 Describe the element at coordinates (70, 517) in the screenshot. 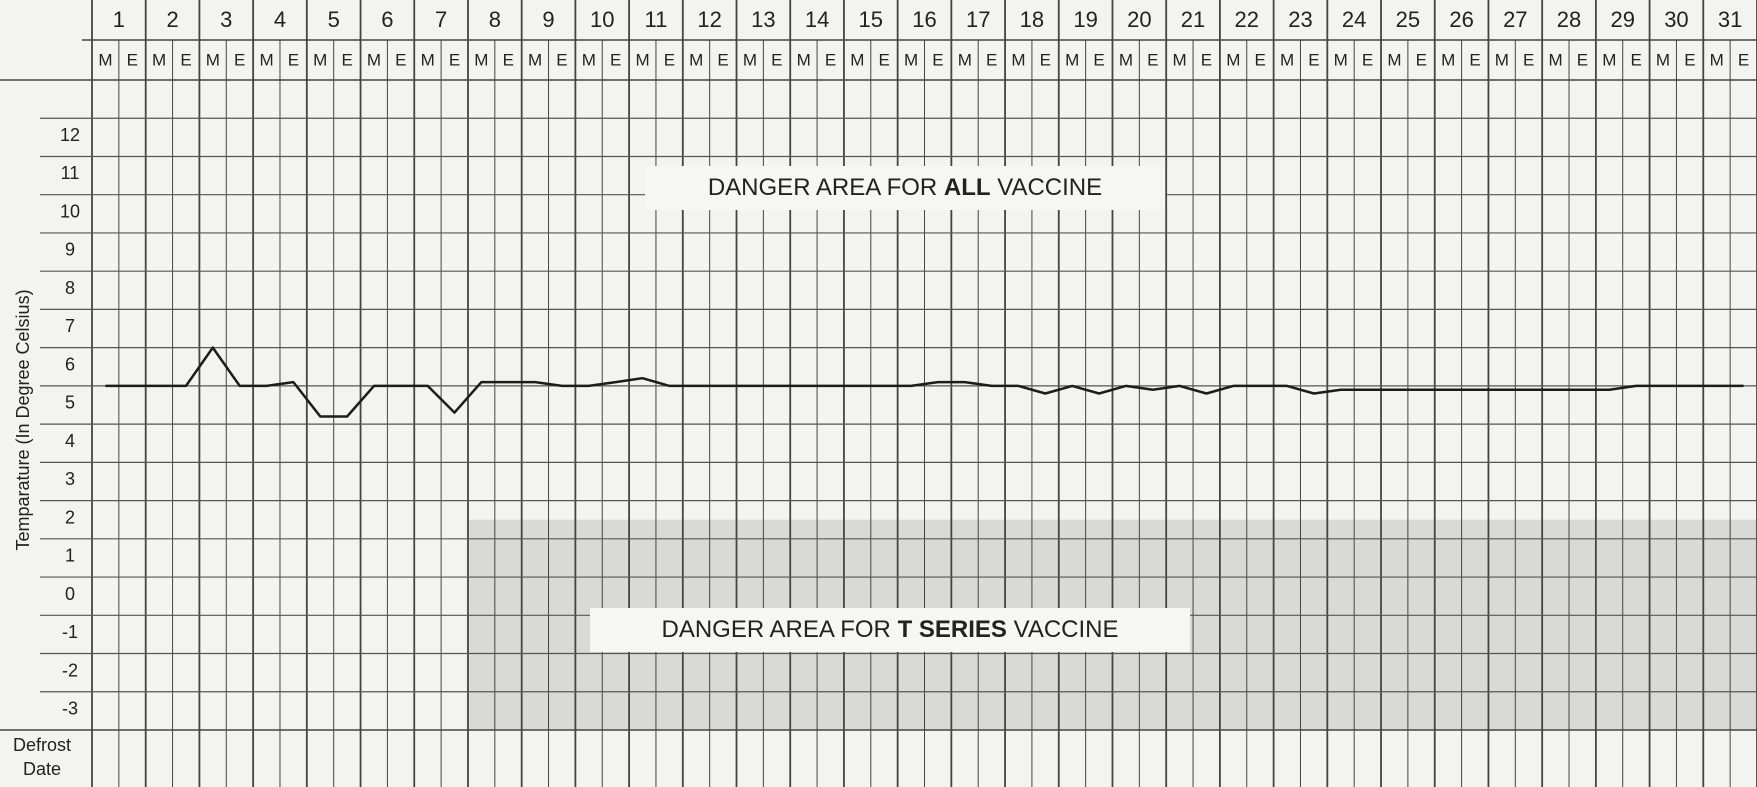

I see `y-tick-label: 2` at that location.